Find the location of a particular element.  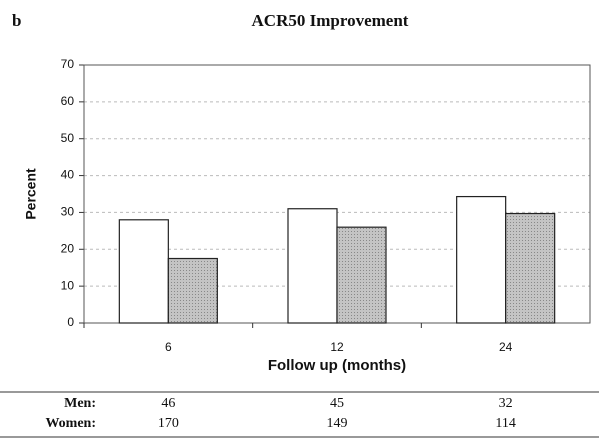

y-axis-label: Percent is located at coordinates (31, 194).